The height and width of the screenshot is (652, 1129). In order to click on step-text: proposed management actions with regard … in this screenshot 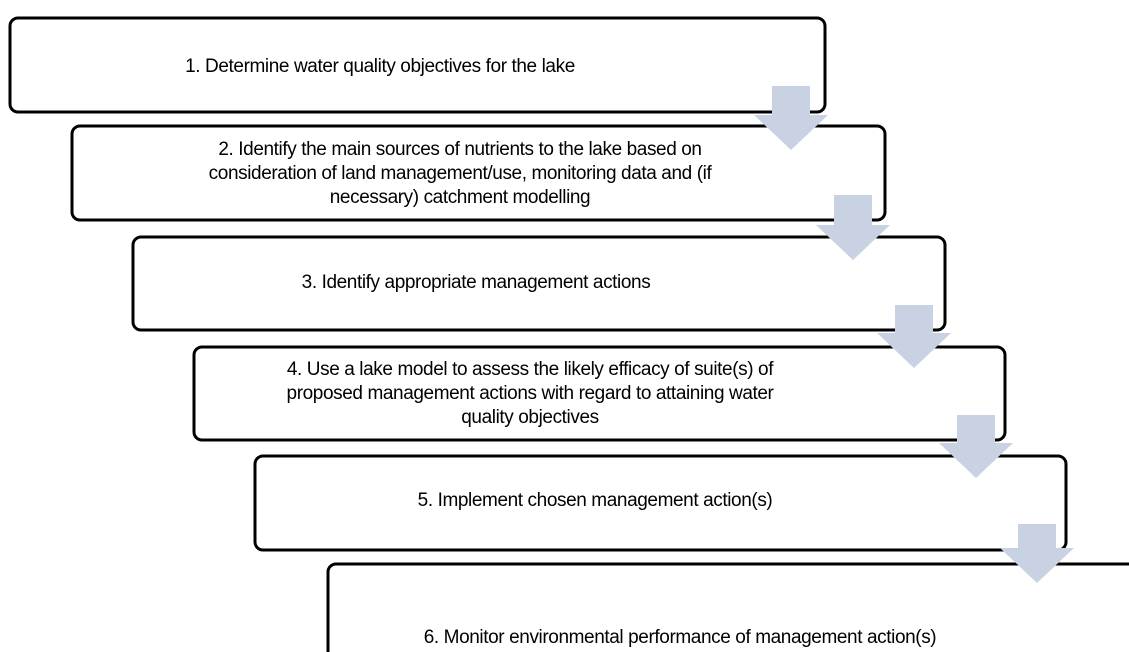, I will do `click(531, 393)`.